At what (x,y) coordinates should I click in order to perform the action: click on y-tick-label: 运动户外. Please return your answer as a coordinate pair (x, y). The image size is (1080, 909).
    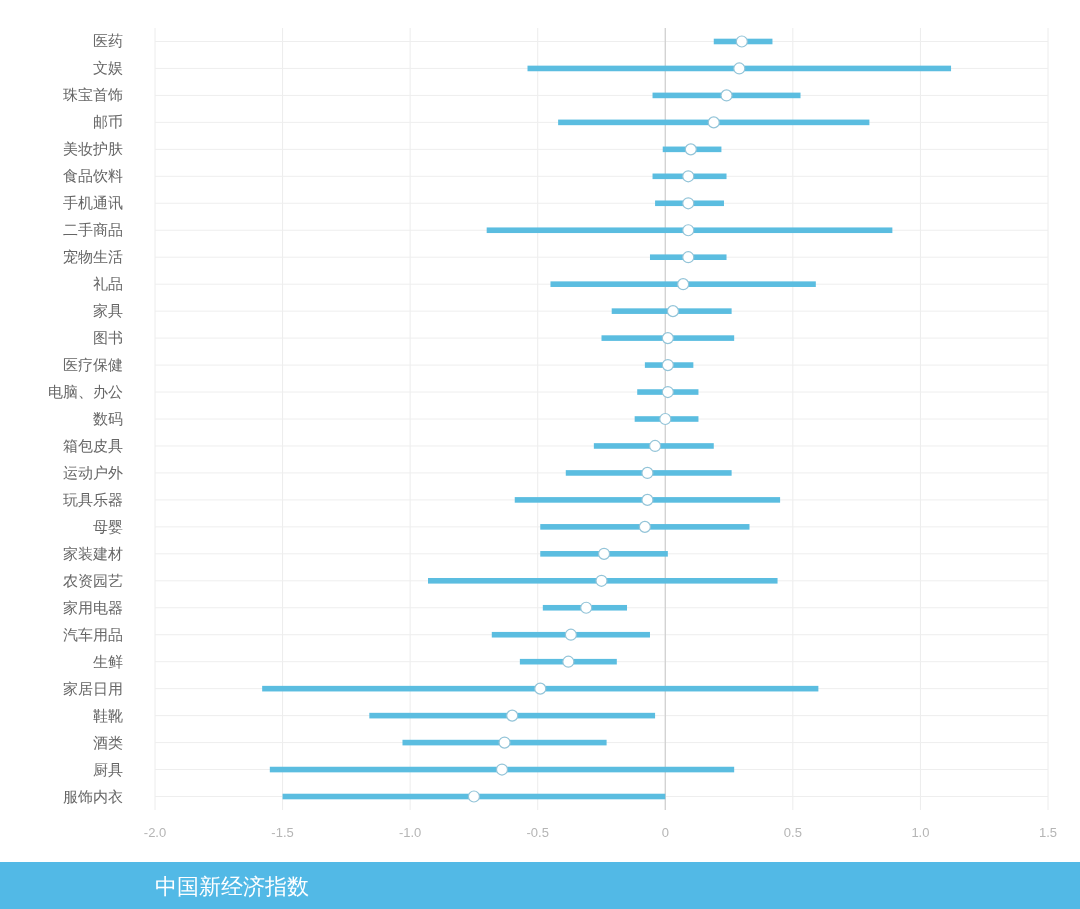
    Looking at the image, I should click on (93, 472).